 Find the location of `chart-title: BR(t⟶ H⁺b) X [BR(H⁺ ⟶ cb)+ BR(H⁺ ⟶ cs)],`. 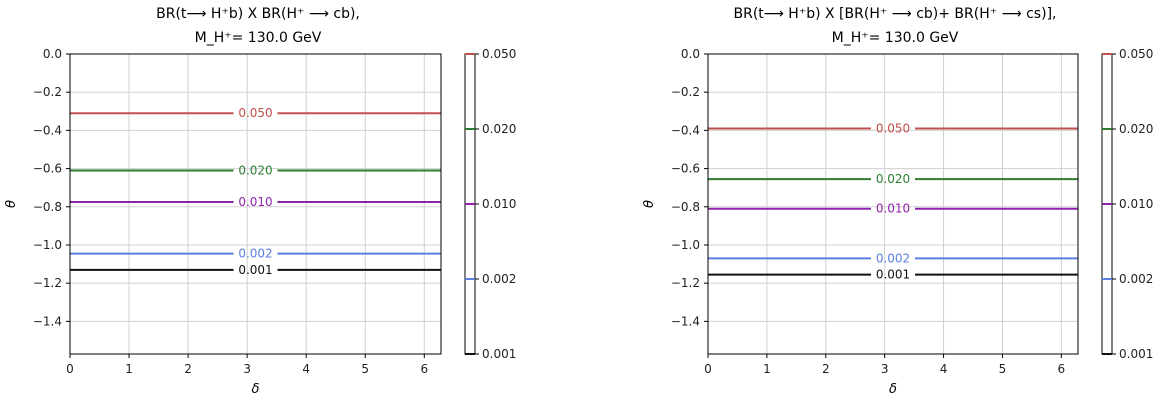

chart-title: BR(t⟶ H⁺b) X [BR(H⁺ ⟶ cb)+ BR(H⁺ ⟶ cs)], is located at coordinates (895, 14).